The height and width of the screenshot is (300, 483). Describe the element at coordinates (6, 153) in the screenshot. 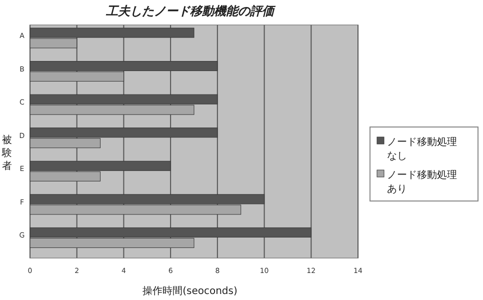

I see `y-axis-title: 被験者` at that location.